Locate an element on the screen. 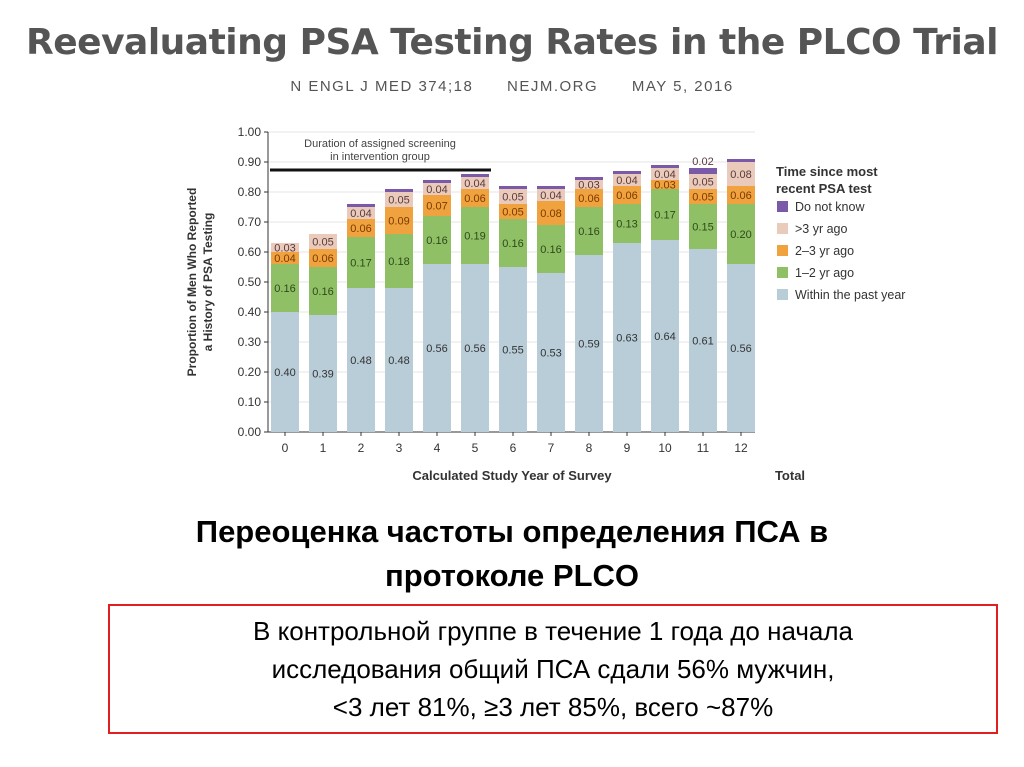 The height and width of the screenshot is (767, 1024). data-label: 0.17 is located at coordinates (360, 264).